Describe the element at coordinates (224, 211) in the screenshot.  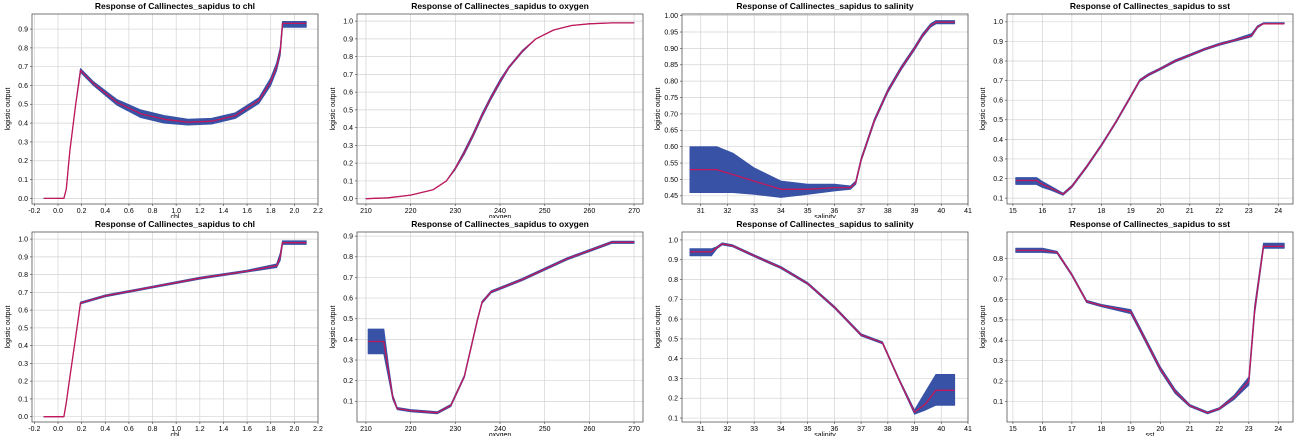
I see `x-tick-label: 1.4` at that location.